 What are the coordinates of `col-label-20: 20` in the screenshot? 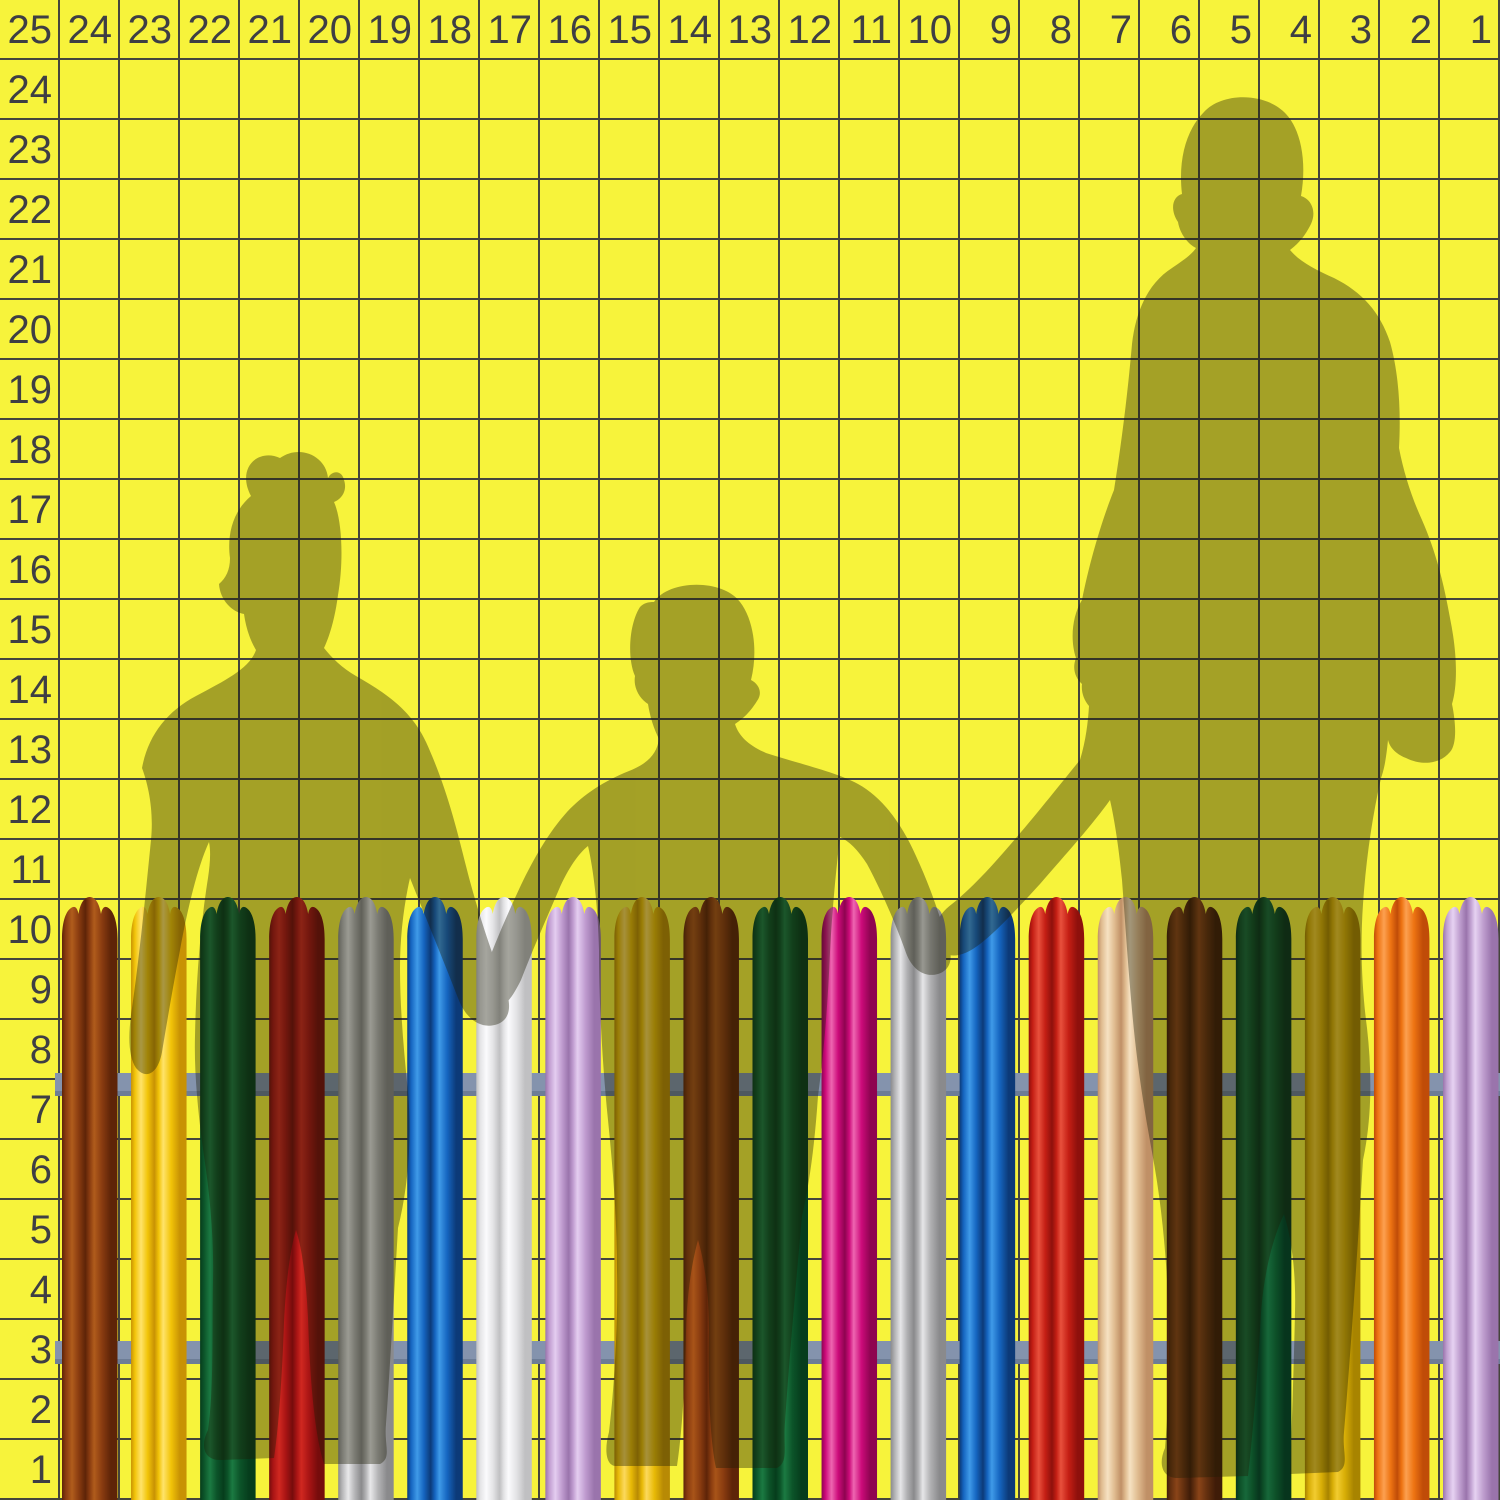 It's located at (330, 30).